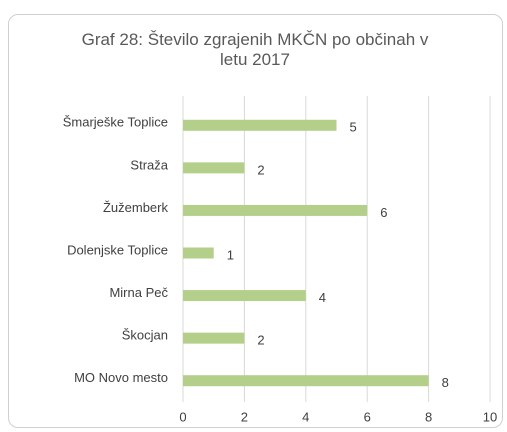  What do you see at coordinates (305, 416) in the screenshot?
I see `x-tick-label: 4` at bounding box center [305, 416].